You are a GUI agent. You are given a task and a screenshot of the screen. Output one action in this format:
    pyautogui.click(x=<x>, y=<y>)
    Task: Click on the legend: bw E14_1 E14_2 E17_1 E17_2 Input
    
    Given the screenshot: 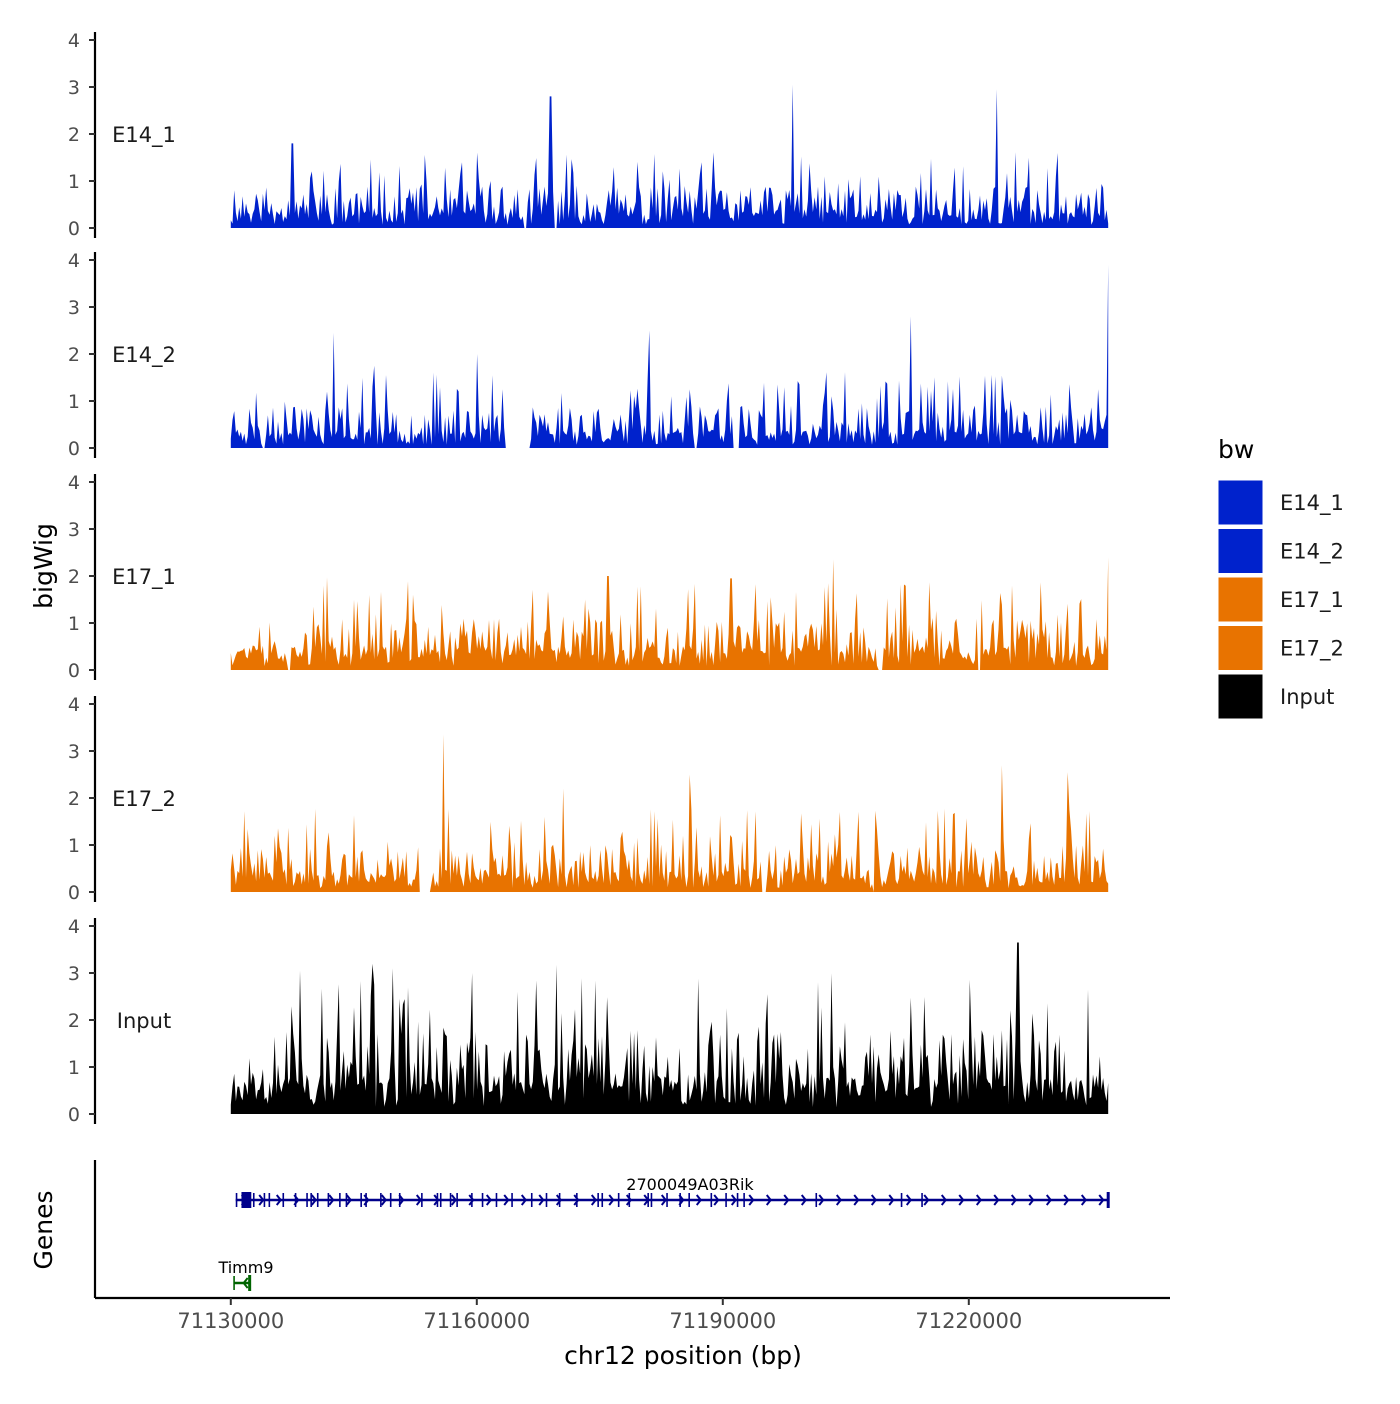 What is the action you would take?
    pyautogui.click(x=1280, y=577)
    